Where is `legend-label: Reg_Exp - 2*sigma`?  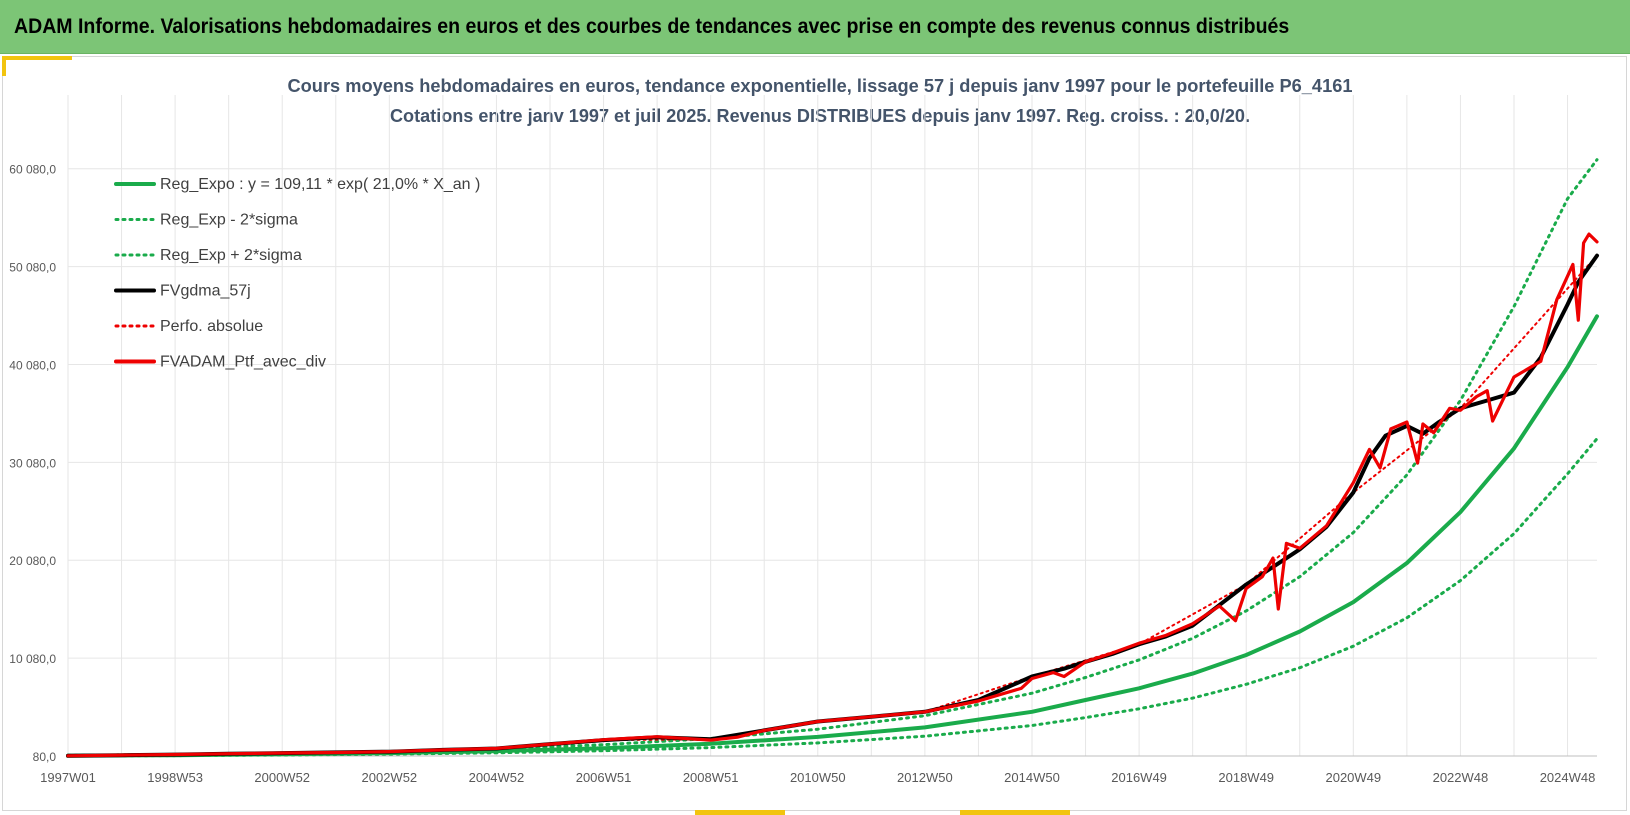 legend-label: Reg_Exp - 2*sigma is located at coordinates (229, 220).